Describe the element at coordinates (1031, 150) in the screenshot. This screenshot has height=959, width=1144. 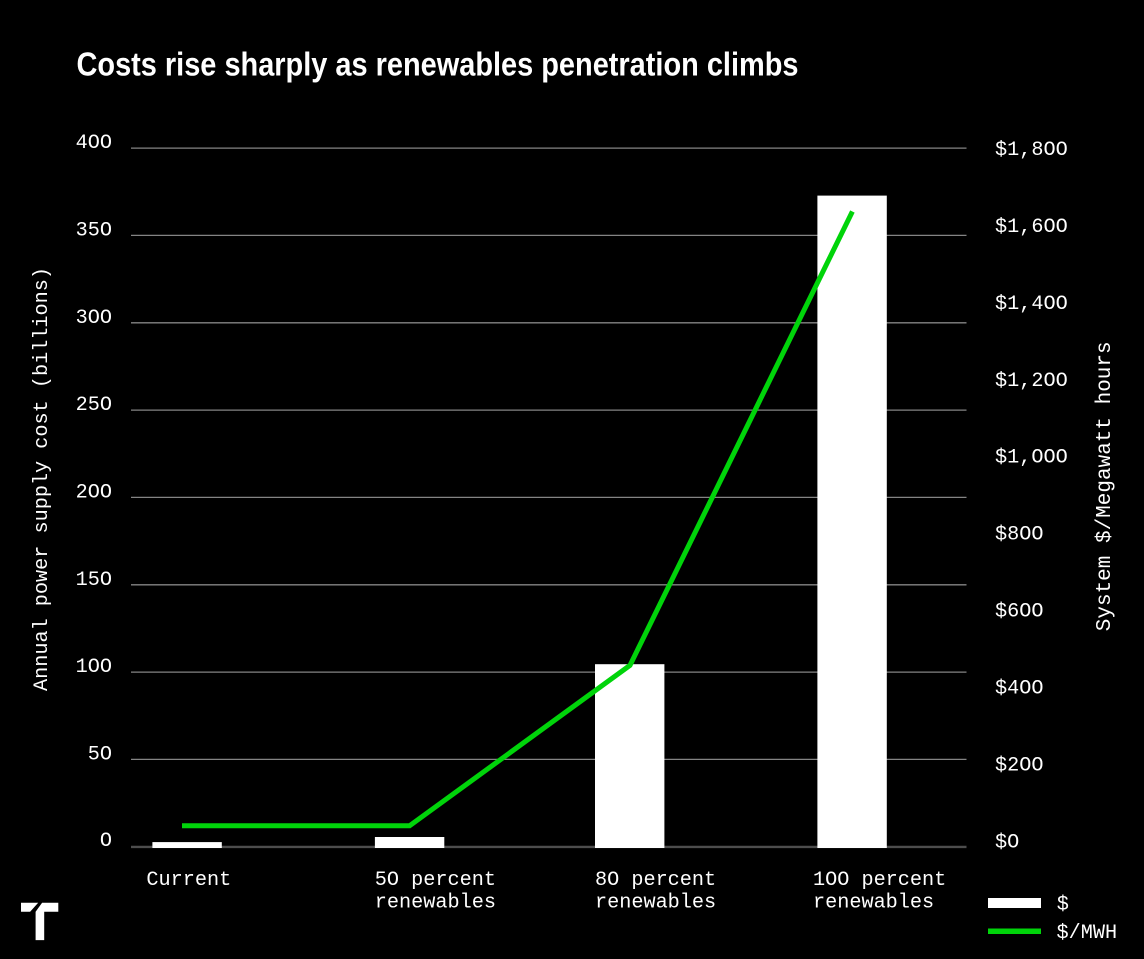
I see `svg-text: $1,8OO` at that location.